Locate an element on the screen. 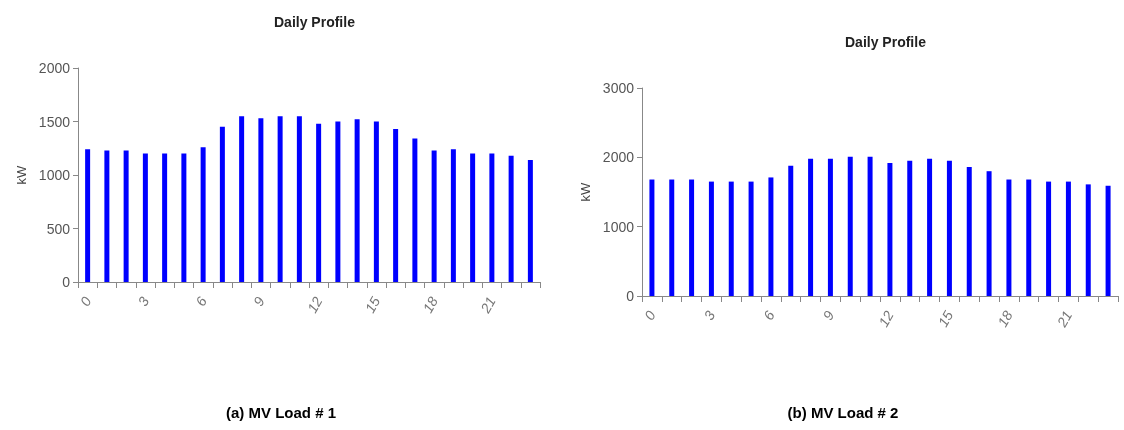 The width and height of the screenshot is (1124, 430). y-tick-label: 0 is located at coordinates (66, 282).